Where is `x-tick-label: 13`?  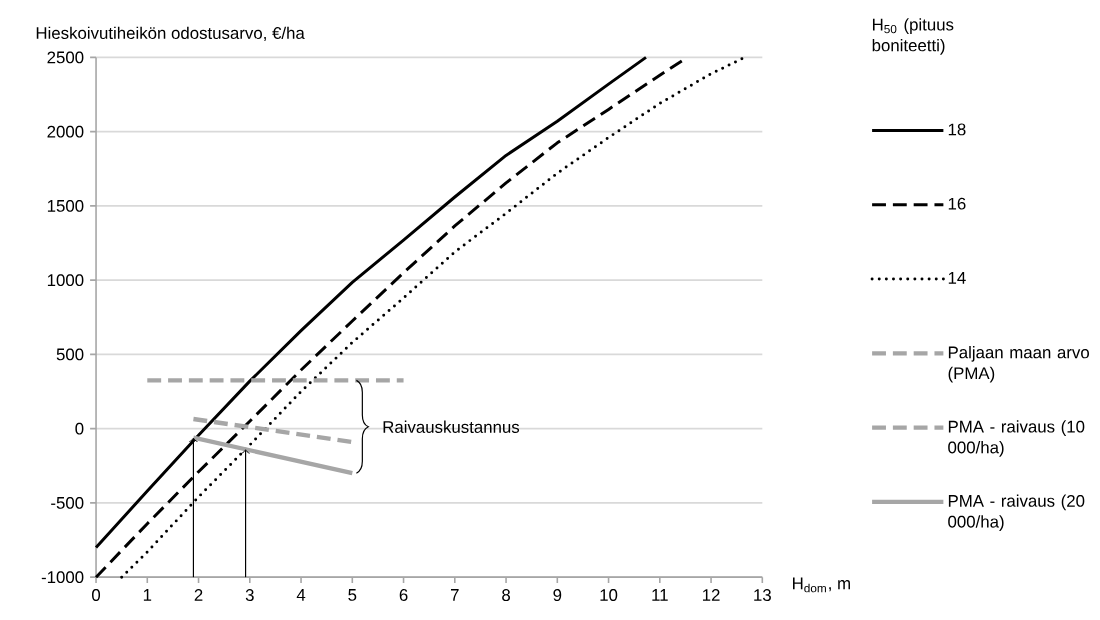
x-tick-label: 13 is located at coordinates (762, 595).